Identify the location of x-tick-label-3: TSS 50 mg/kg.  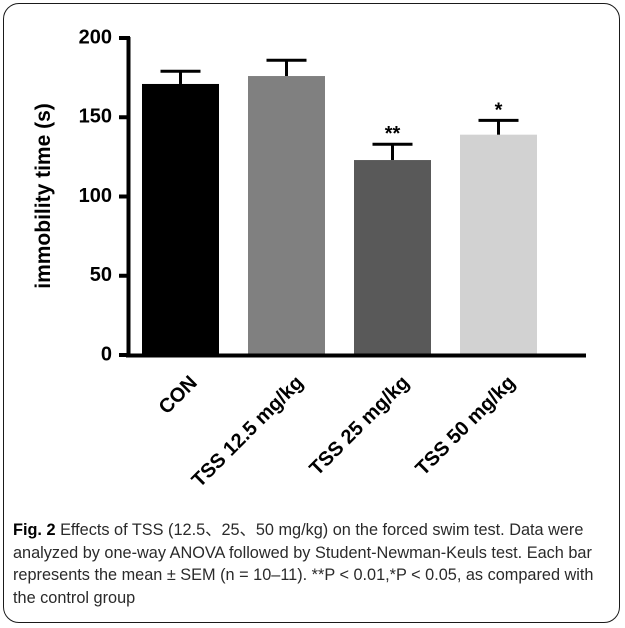
(465, 426).